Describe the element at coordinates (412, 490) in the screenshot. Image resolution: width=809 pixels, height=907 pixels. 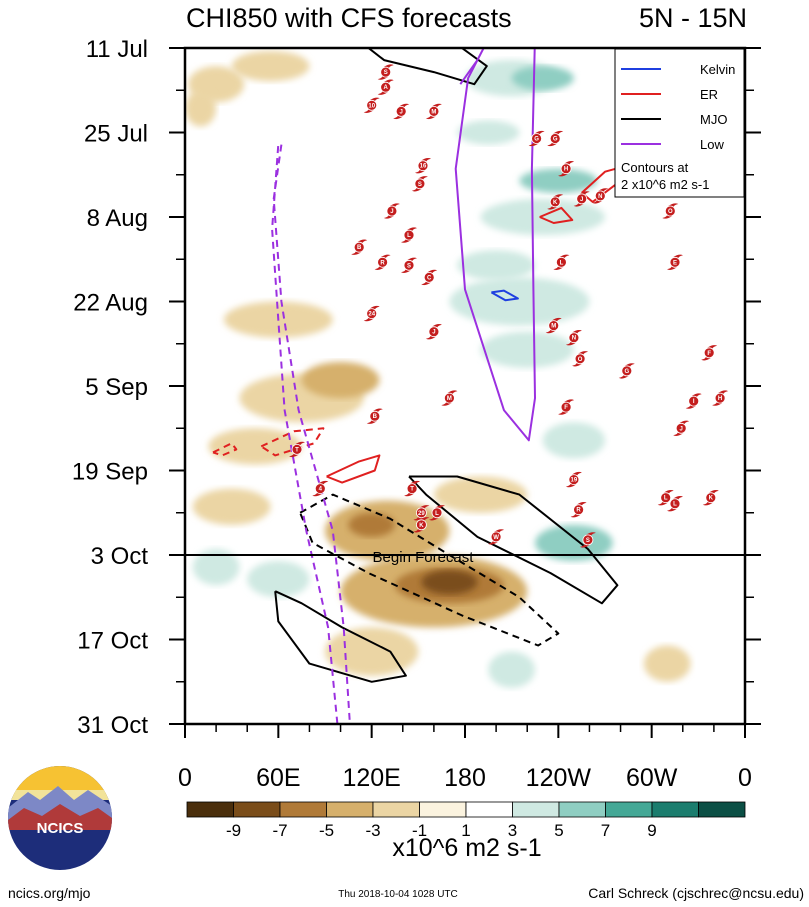
I see `cyclone-label: T` at that location.